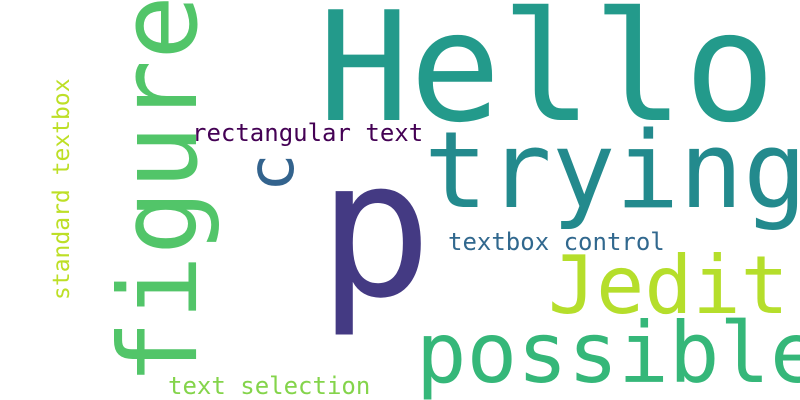 This screenshot has height=400, width=800. Describe the element at coordinates (269, 386) in the screenshot. I see `word-text-selection: text selection` at that location.